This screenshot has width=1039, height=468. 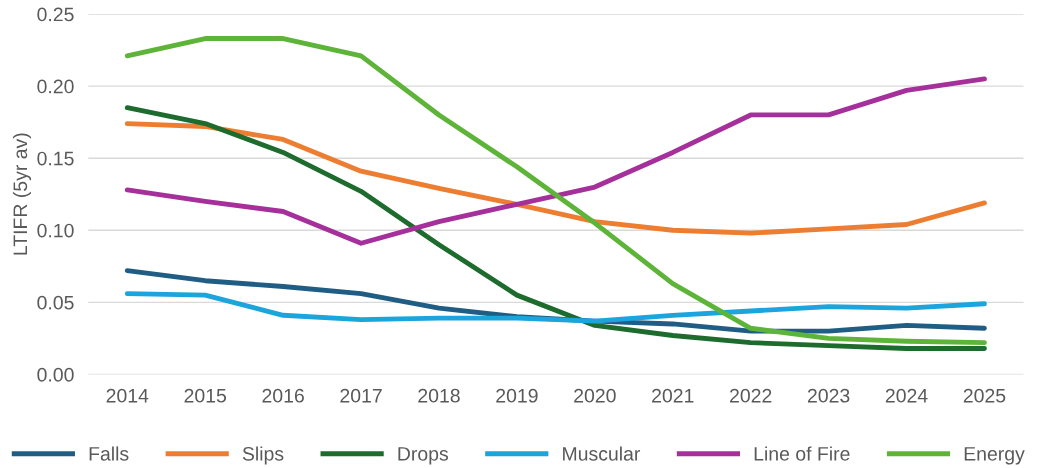 What do you see at coordinates (55, 302) in the screenshot?
I see `y-tick-label: 0.05` at bounding box center [55, 302].